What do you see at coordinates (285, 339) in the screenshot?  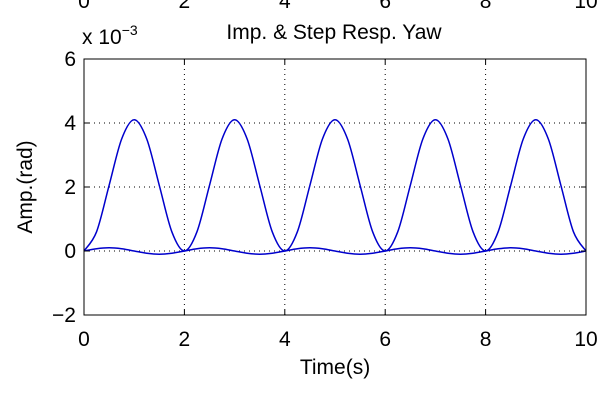 I see `x-tick-label: 4` at bounding box center [285, 339].